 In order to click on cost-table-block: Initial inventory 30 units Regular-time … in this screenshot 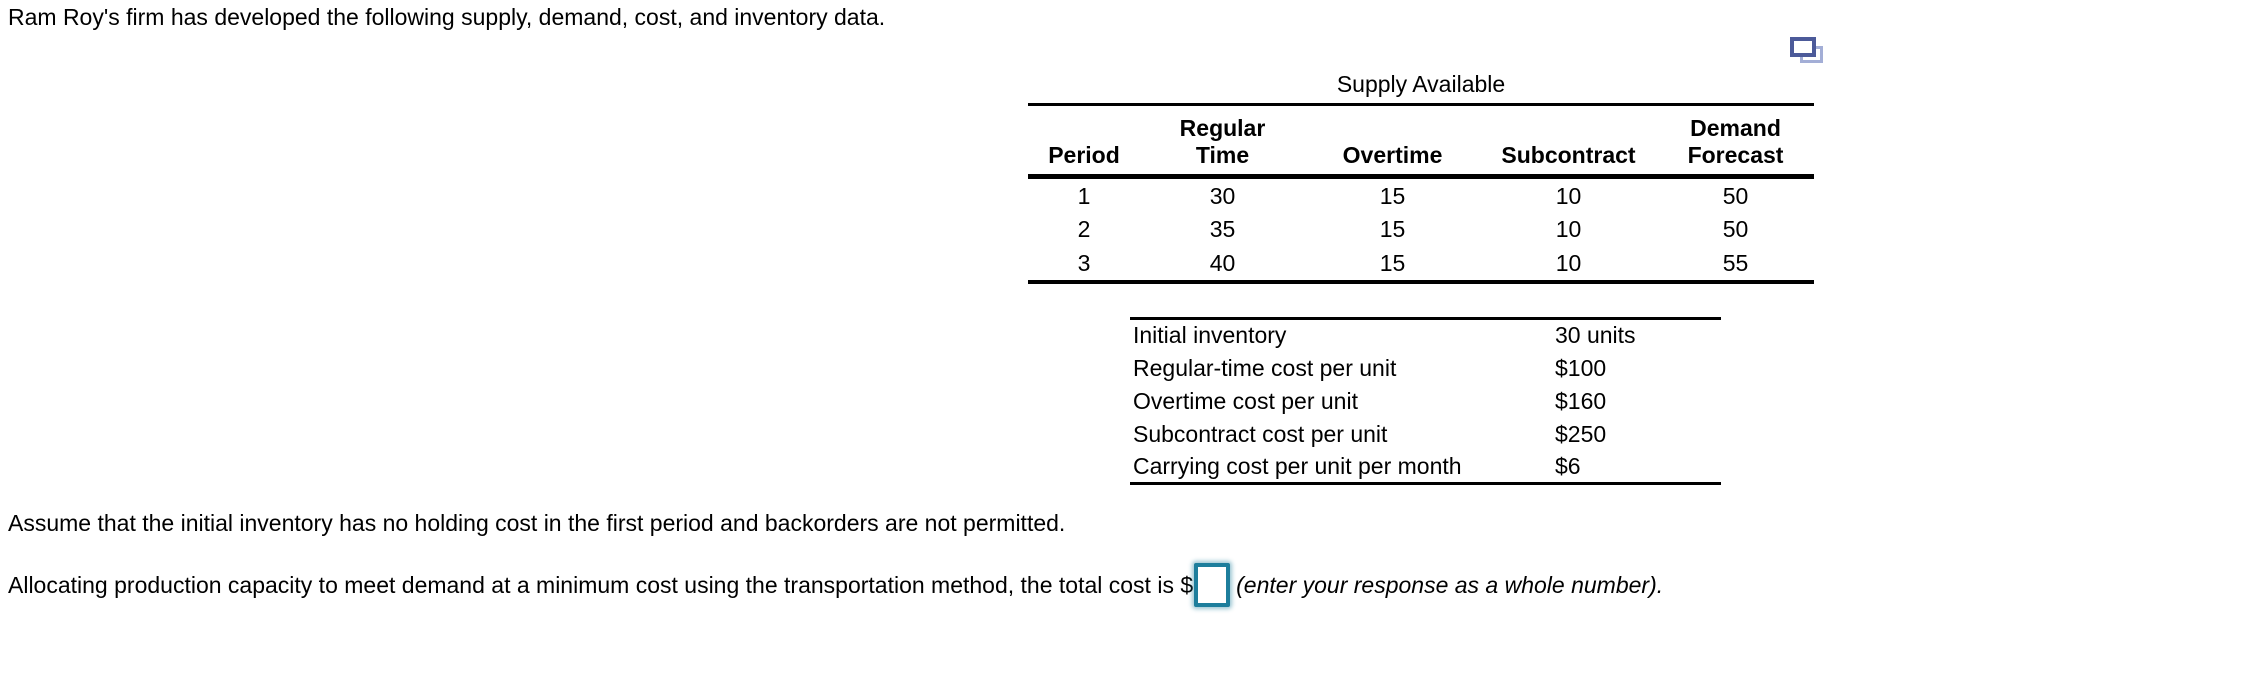, I will do `click(1425, 401)`.